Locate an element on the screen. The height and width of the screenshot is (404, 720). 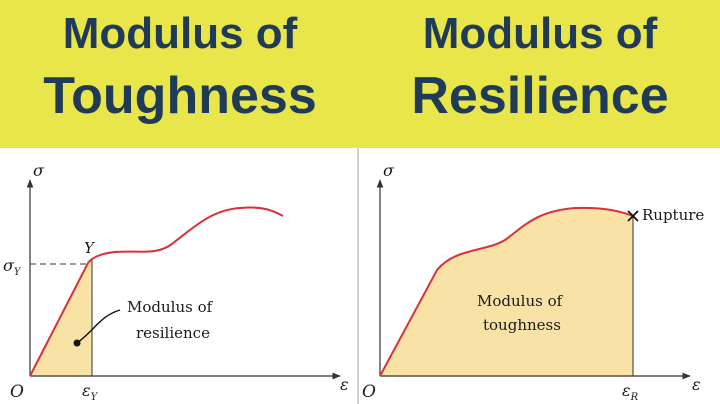
right-stress-strain-curve is located at coordinates (506, 291).